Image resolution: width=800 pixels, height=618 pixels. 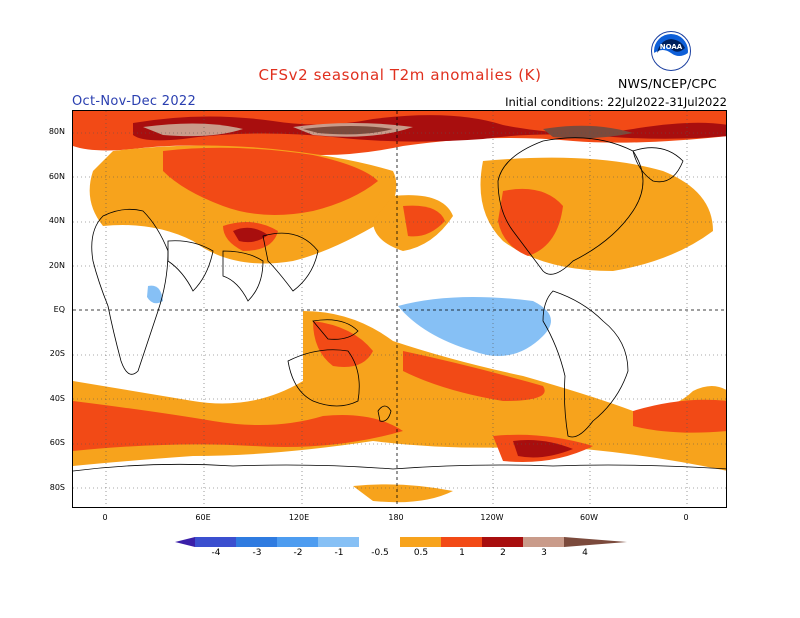 I want to click on map-title: CFSv2 seasonal T2m anomalies (K), so click(x=400, y=75).